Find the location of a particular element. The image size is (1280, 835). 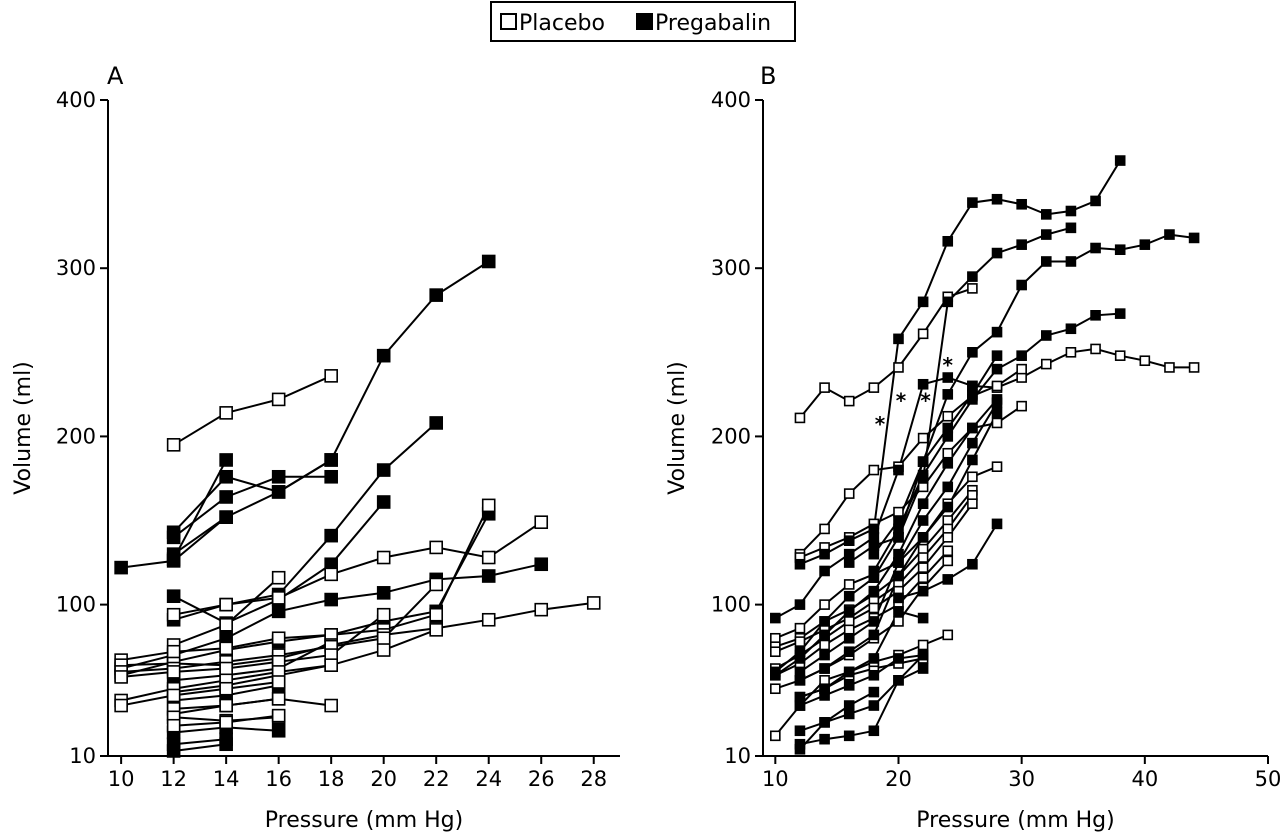

x-axis-title: Pressure (mm Hg) is located at coordinates (1015, 820).